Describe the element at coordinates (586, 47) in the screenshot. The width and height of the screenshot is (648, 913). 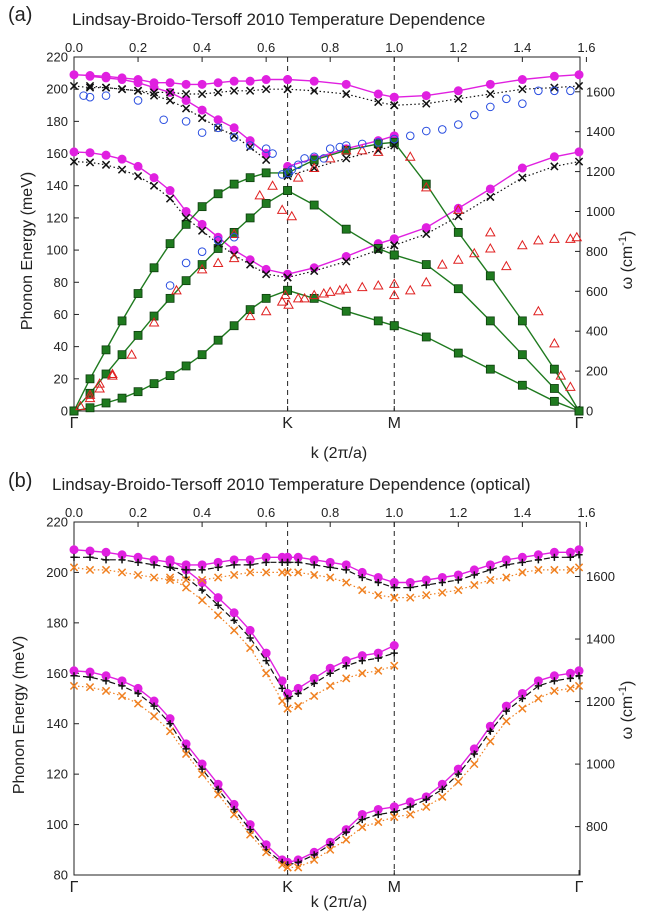
I see `x-top-tick-label: 1.6` at that location.